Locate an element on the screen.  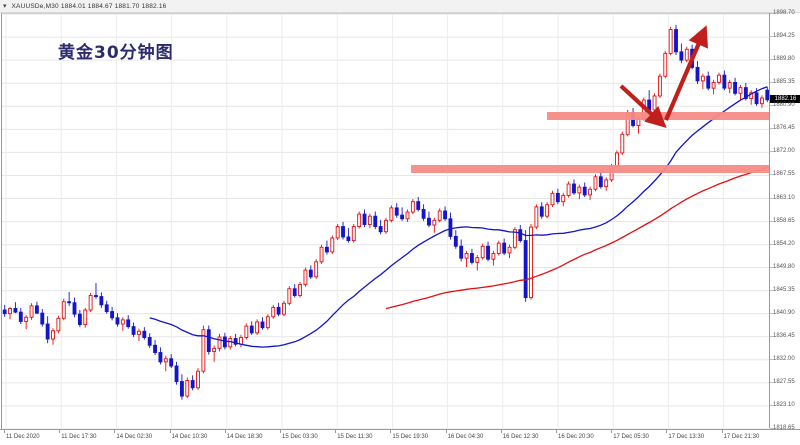
price-tick-label: 1858.65 is located at coordinates (784, 220).